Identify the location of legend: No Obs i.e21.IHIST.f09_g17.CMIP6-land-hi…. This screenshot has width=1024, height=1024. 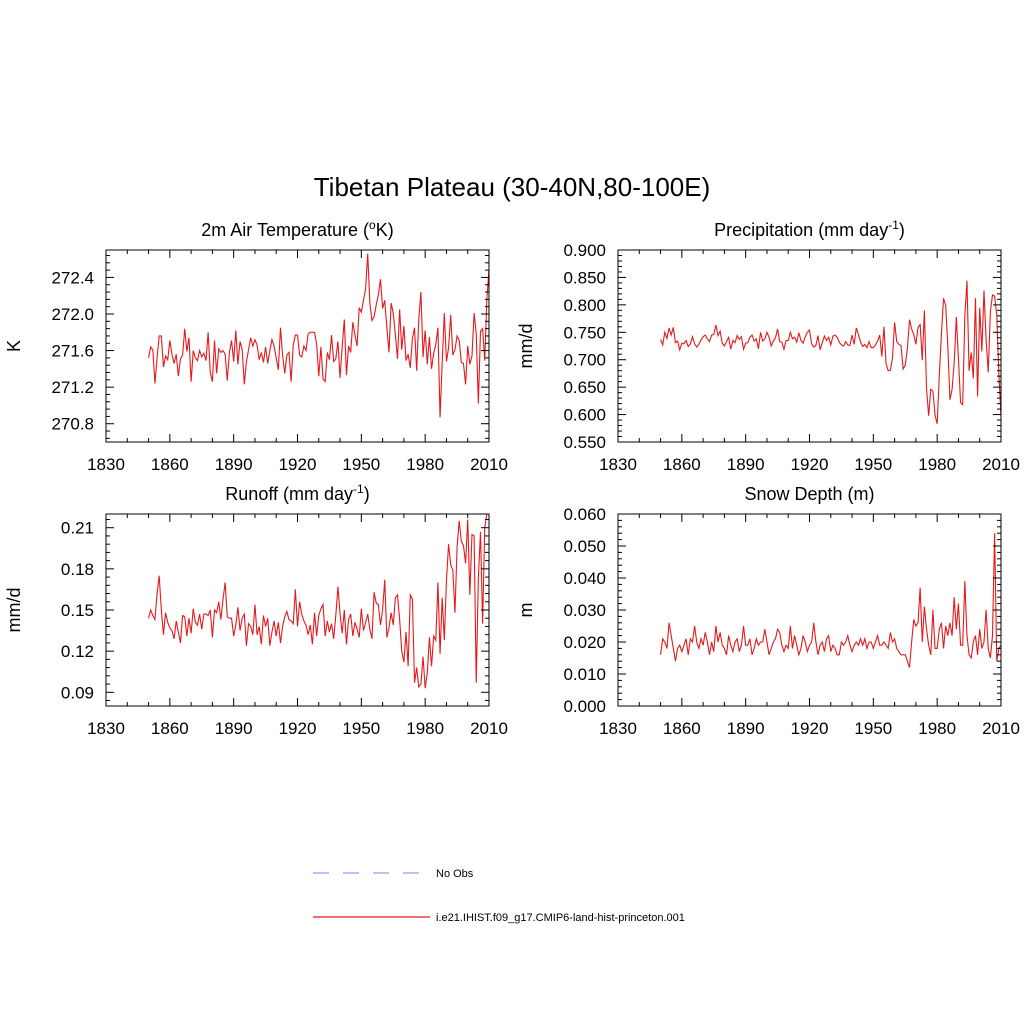
(499, 896).